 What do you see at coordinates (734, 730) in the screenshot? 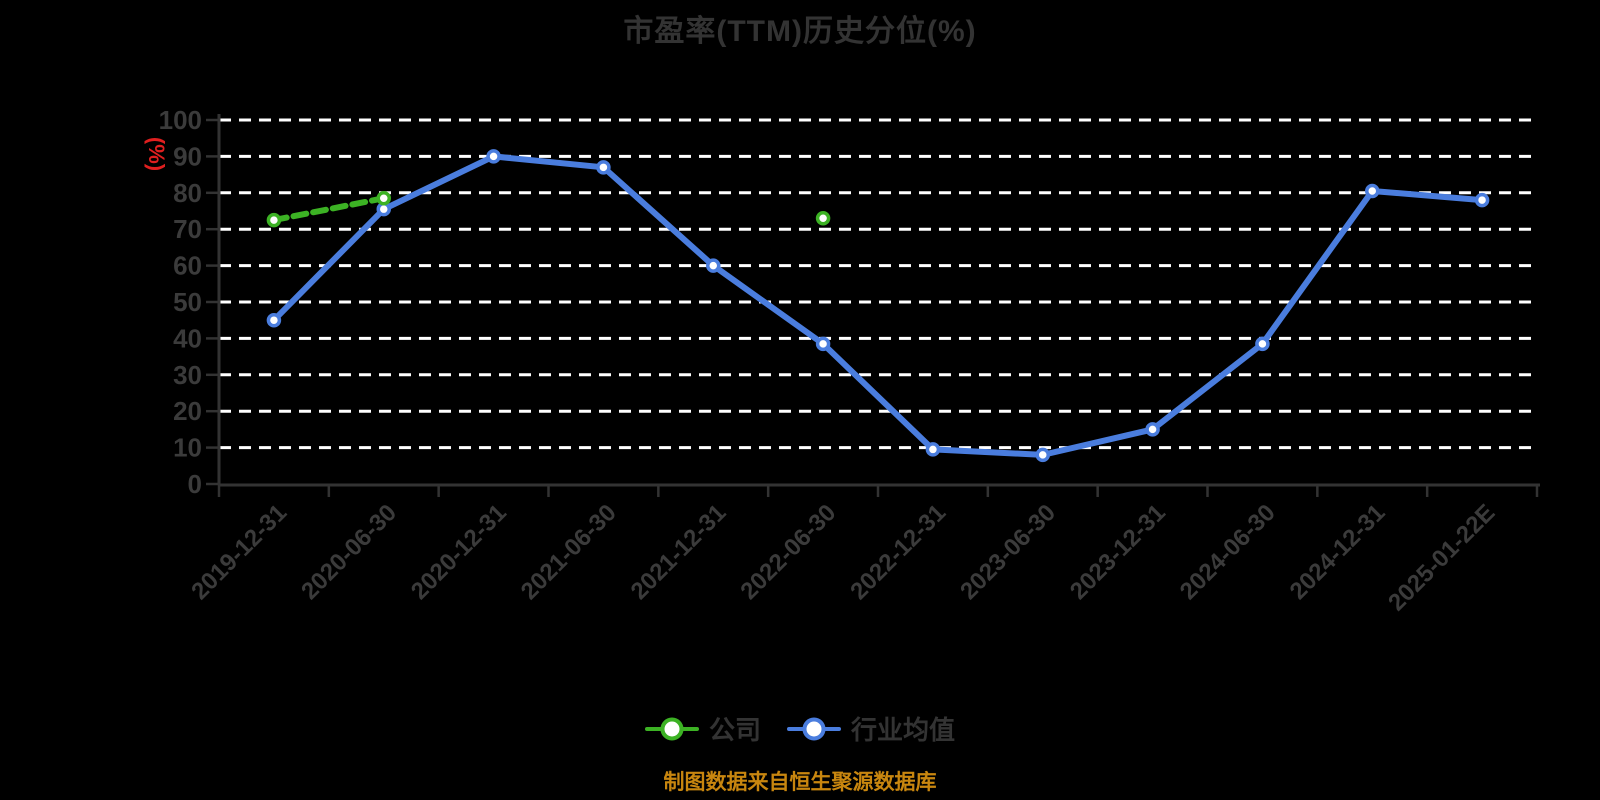
I see `legend-label-company: 公司` at bounding box center [734, 730].